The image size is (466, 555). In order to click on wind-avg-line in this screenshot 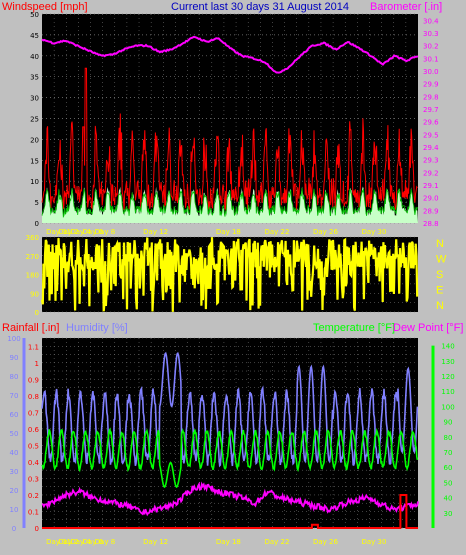, I will do `click(229, 203)`.